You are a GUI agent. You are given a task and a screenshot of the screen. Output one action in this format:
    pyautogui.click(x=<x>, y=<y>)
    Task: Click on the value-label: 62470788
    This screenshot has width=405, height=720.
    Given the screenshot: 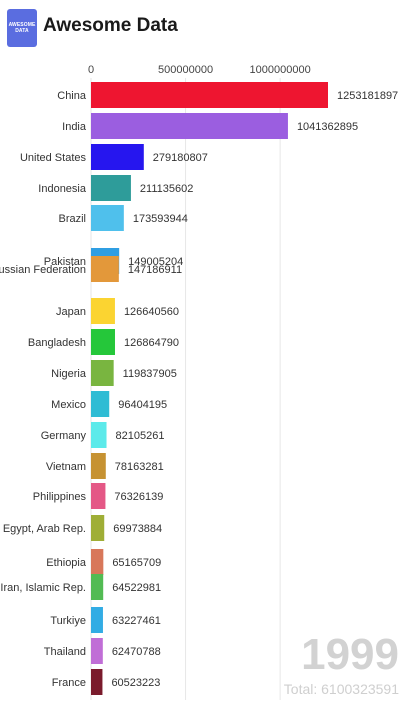 What is the action you would take?
    pyautogui.click(x=136, y=652)
    